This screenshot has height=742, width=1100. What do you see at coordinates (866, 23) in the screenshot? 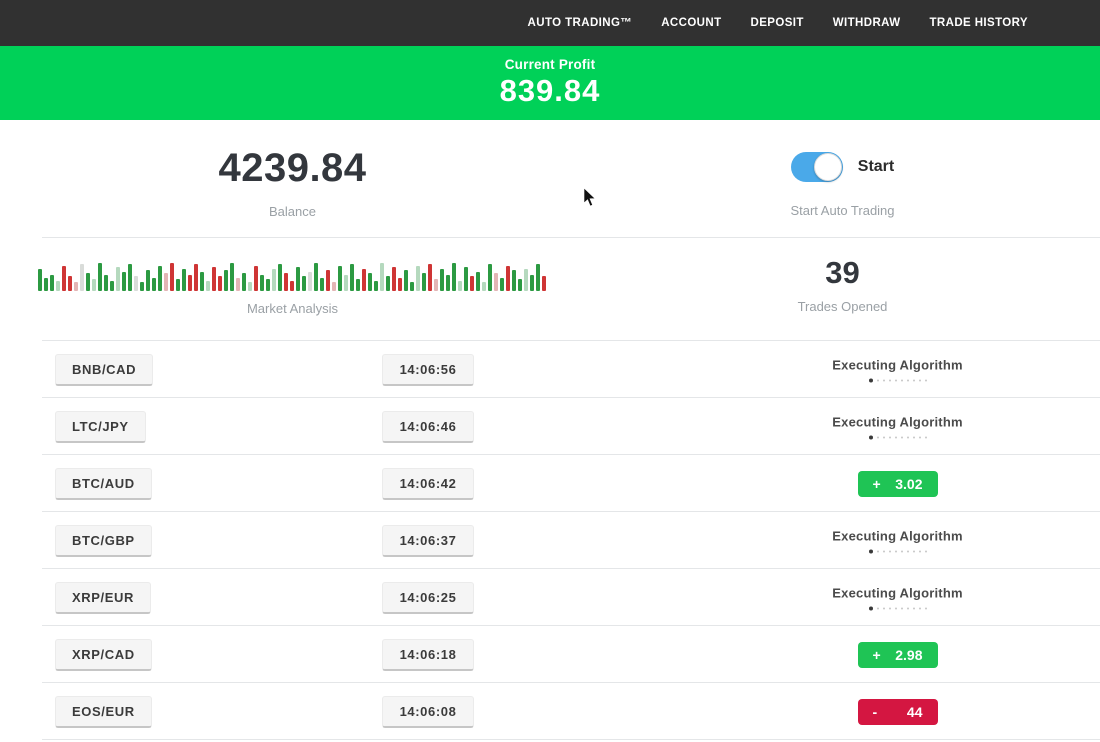
I see `nav-withdraw: WITHDRAW` at bounding box center [866, 23].